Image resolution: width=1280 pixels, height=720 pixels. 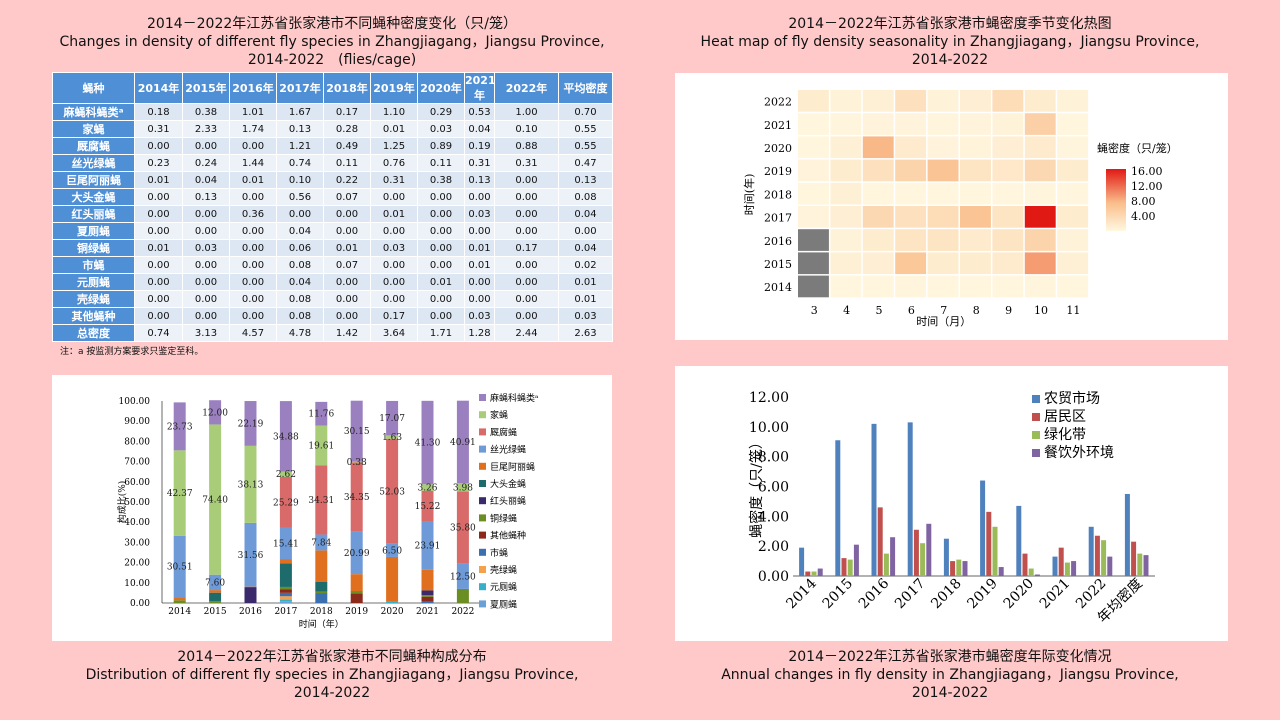 I want to click on stacked-data-label: 22.19, so click(x=251, y=424).